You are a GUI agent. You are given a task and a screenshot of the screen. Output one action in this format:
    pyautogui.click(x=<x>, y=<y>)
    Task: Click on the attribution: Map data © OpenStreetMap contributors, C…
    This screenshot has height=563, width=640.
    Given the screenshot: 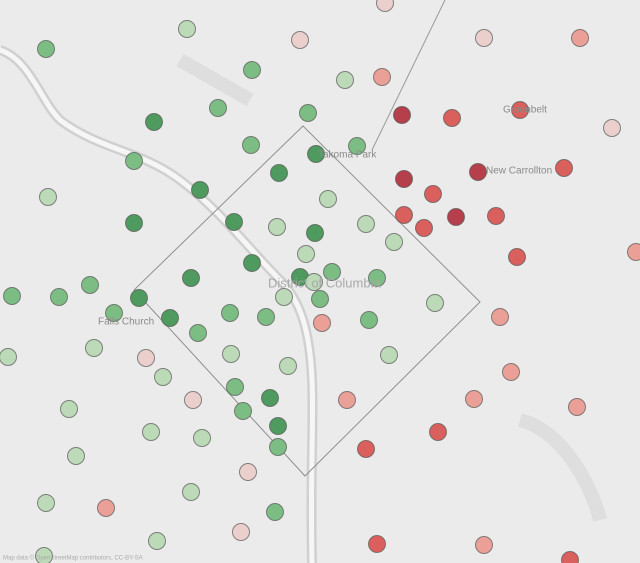 What is the action you would take?
    pyautogui.click(x=73, y=558)
    